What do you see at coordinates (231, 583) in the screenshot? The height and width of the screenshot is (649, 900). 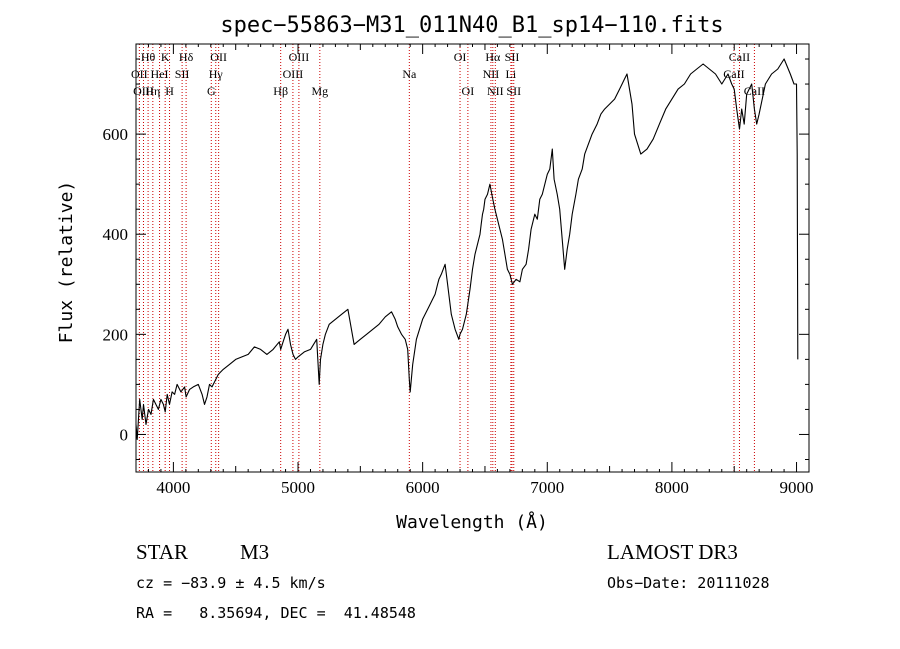 I see `redshift-text: cz = −83.9 ± 4.5 km/s` at bounding box center [231, 583].